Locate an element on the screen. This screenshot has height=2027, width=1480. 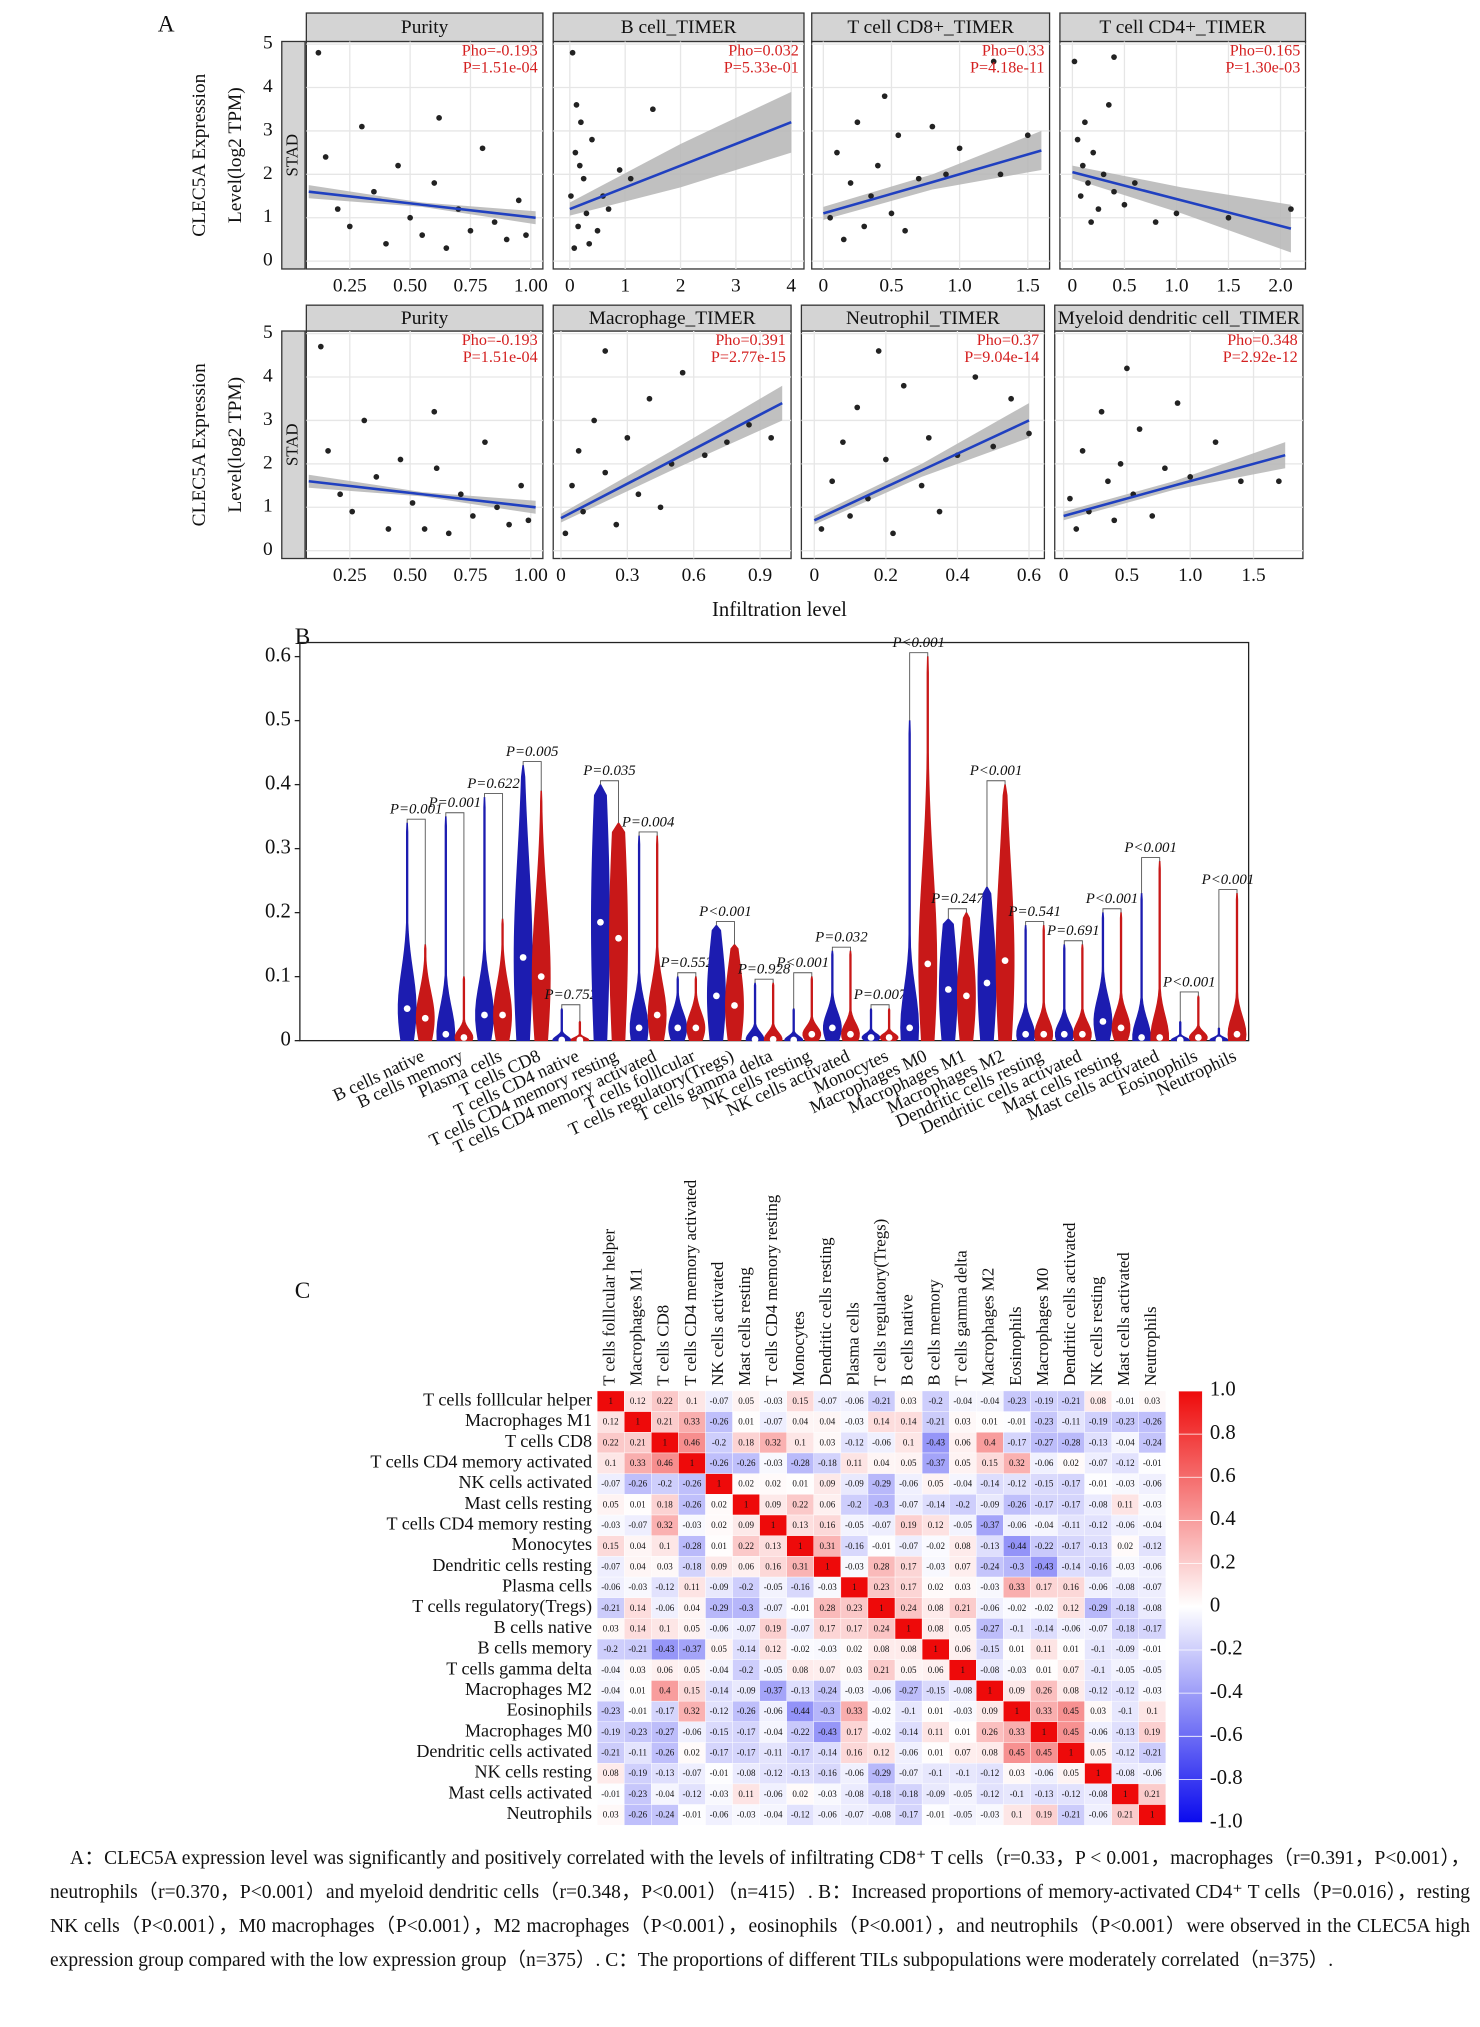
cell-value: -0.24 is located at coordinates (664, 1815).